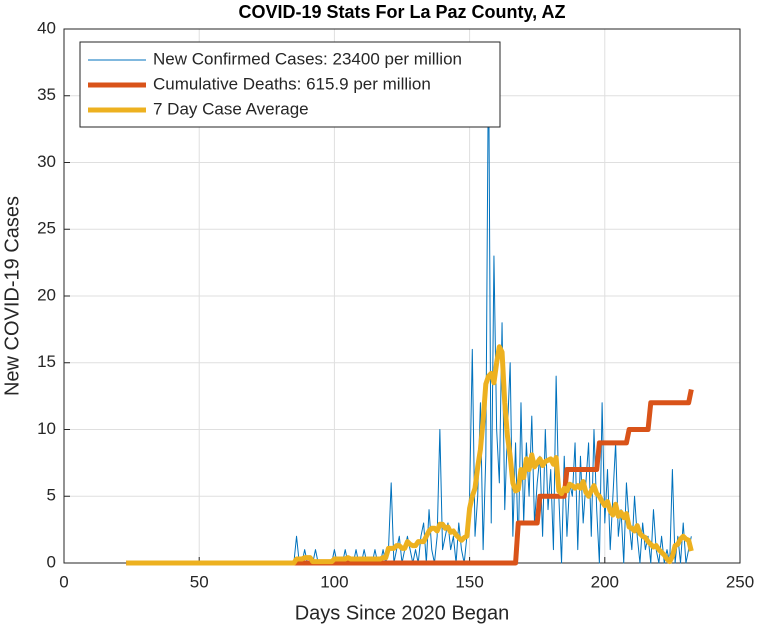 The image size is (761, 630). Describe the element at coordinates (231, 108) in the screenshot. I see `legend-label: 7 Day Case Average` at that location.